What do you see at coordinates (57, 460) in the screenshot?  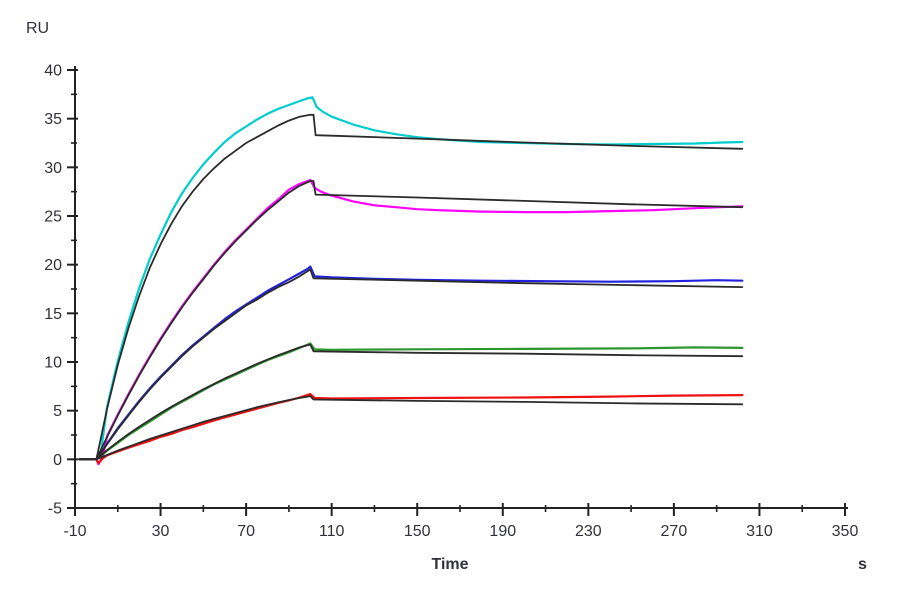 I see `y-tick-label: 0` at bounding box center [57, 460].